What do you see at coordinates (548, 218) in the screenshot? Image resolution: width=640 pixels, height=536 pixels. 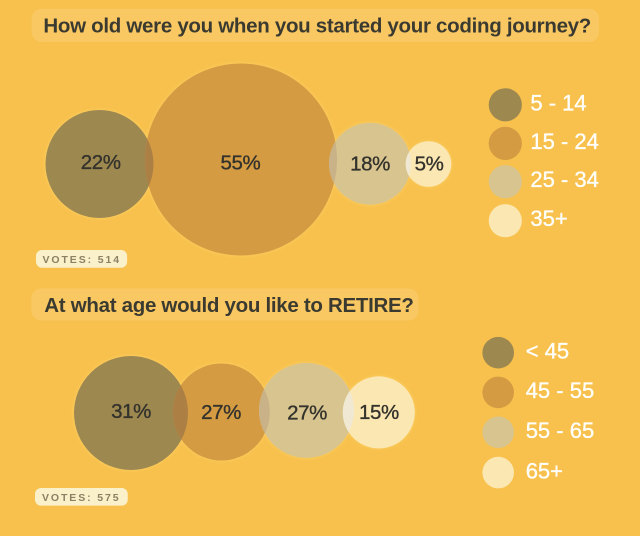 I see `svg-text: 35+` at bounding box center [548, 218].